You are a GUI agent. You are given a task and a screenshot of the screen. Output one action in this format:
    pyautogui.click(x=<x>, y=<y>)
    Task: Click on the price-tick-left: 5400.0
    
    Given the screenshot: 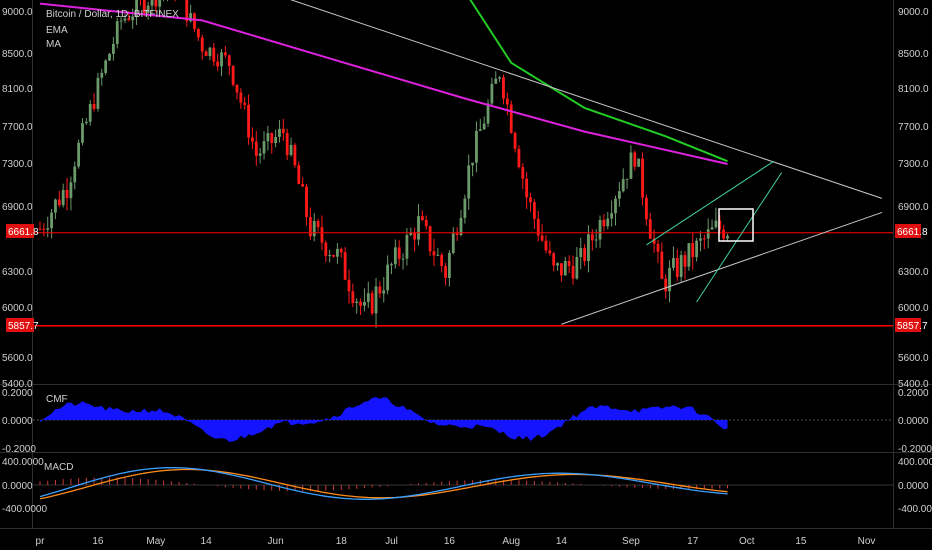 What is the action you would take?
    pyautogui.click(x=17, y=384)
    